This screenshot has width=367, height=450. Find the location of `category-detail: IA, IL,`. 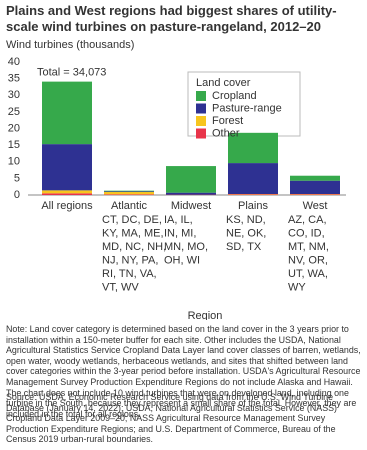

category-detail: IA, IL, is located at coordinates (178, 220).